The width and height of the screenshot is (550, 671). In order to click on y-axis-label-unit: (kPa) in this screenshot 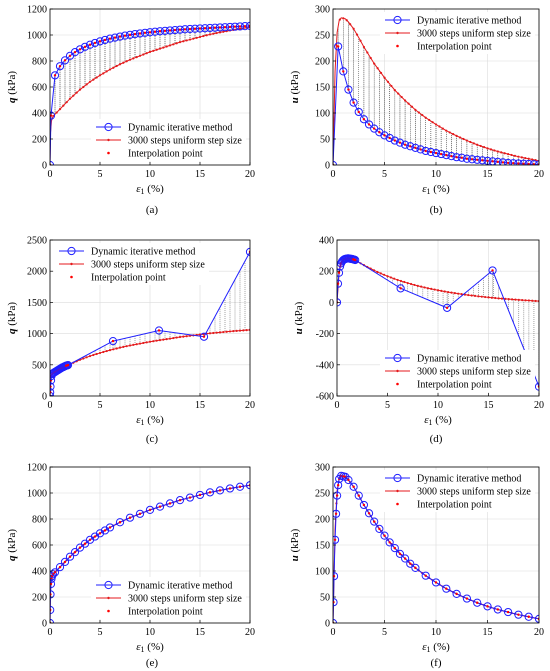, I will do `click(295, 540)`.